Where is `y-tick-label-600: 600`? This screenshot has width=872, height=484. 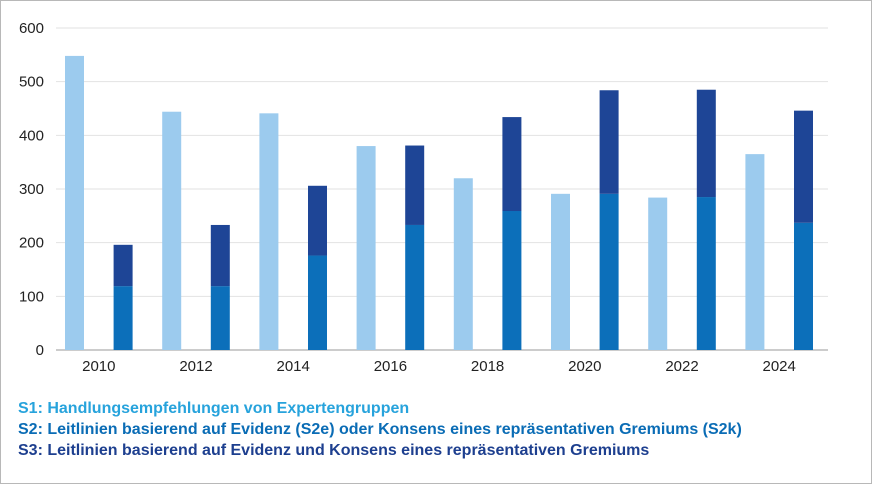 y-tick-label-600: 600 is located at coordinates (31, 28).